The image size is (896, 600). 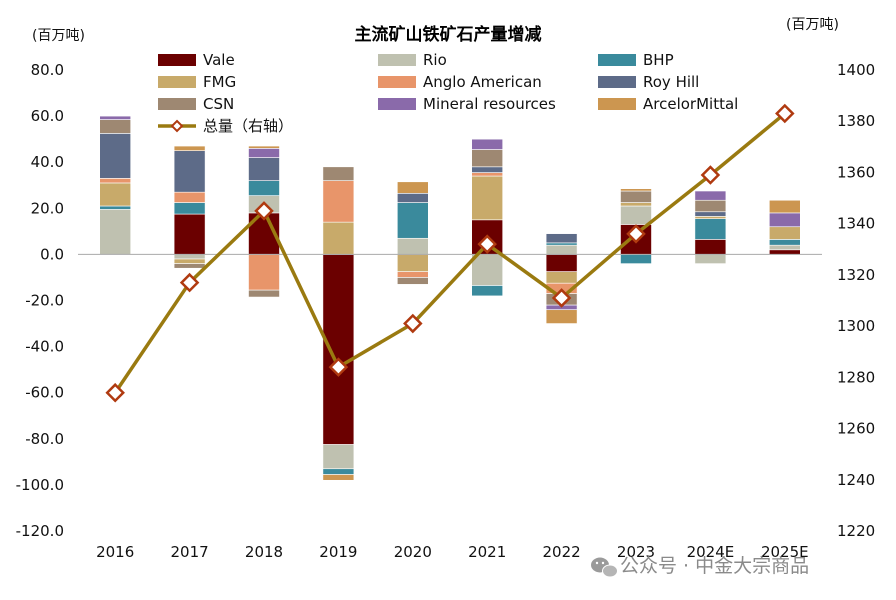 I want to click on bar-rio-2017, so click(x=189, y=257).